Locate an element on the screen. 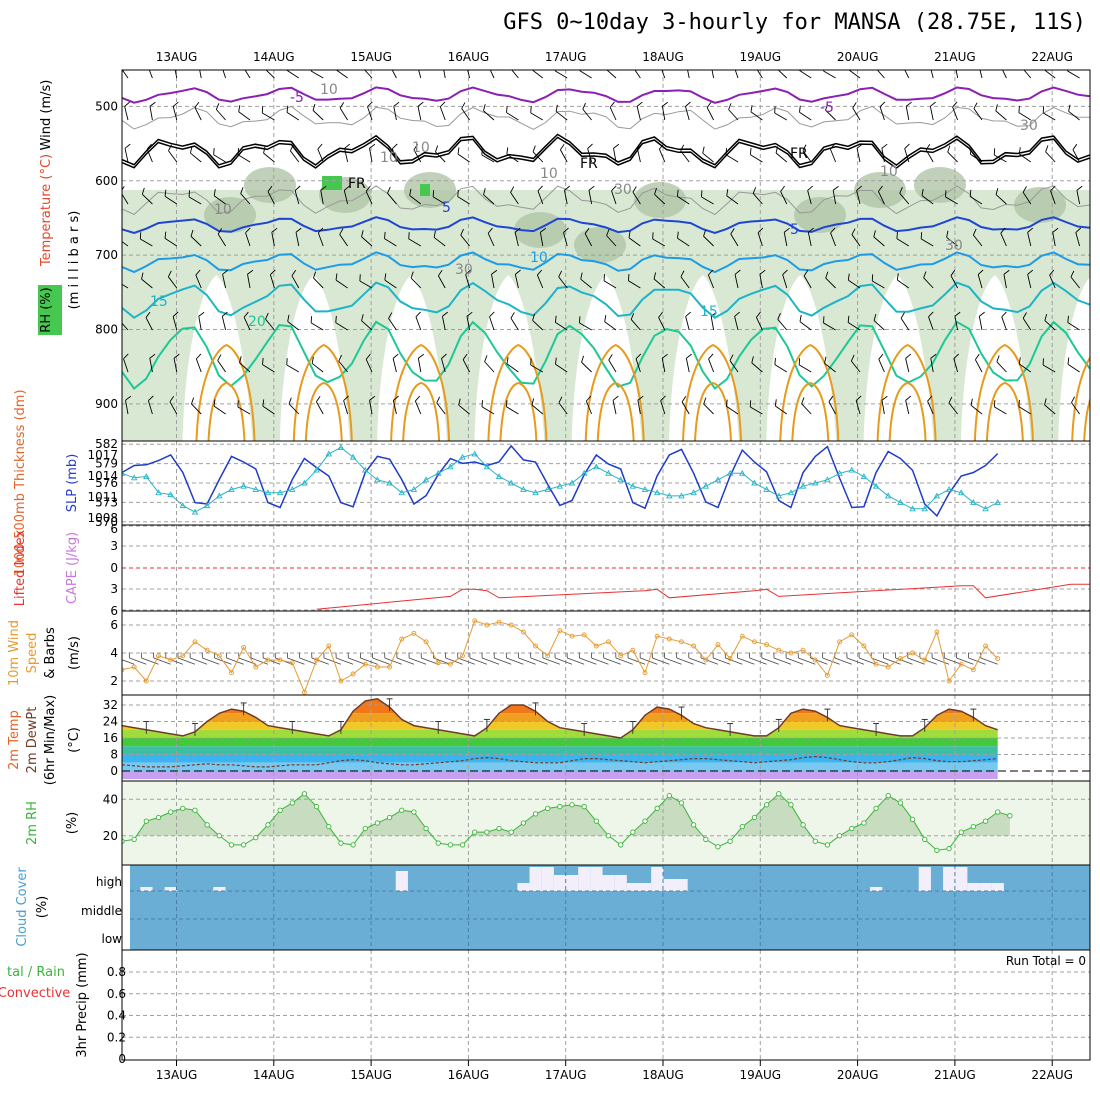  thickness-axis-label: 1000-500mb Thickness (dm) is located at coordinates (20, 482).